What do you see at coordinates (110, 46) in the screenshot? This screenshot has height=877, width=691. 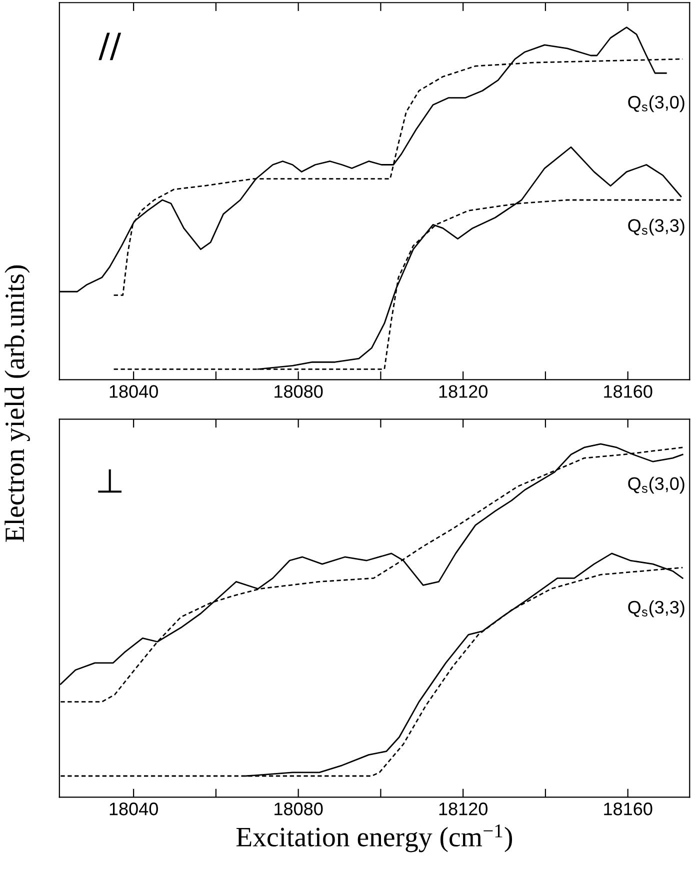 I see `annotation: //` at bounding box center [110, 46].